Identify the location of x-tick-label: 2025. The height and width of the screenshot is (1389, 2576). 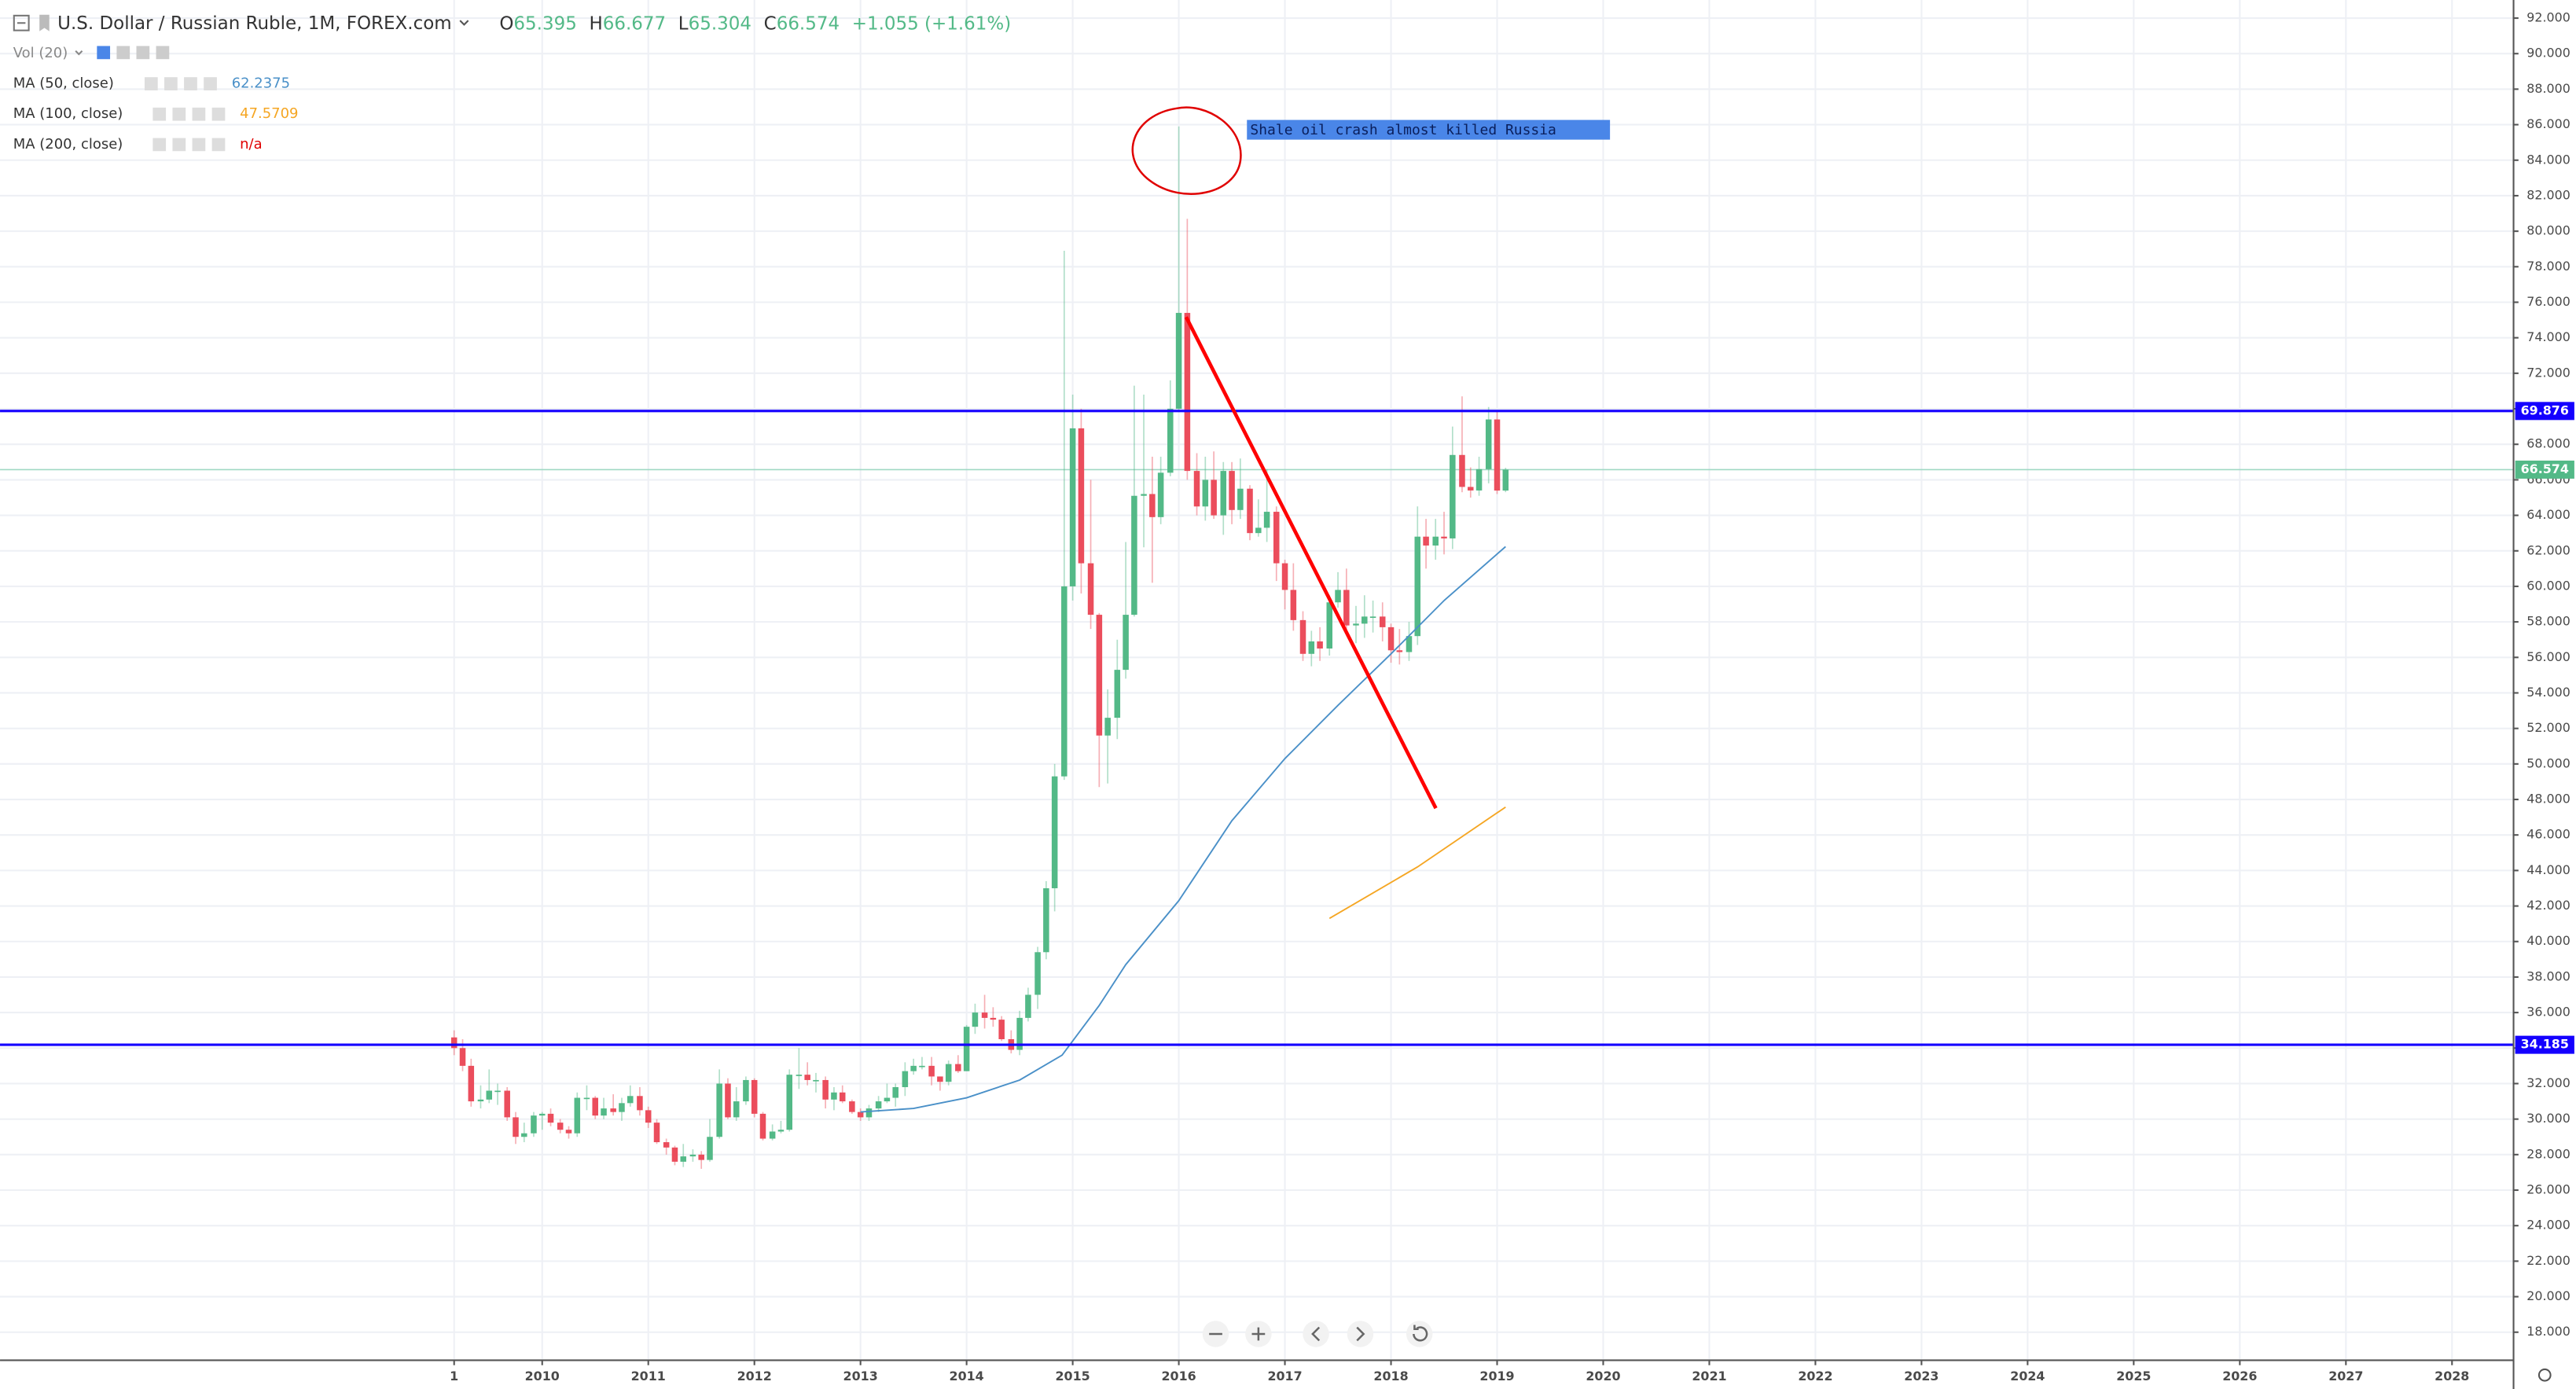
(2133, 1376).